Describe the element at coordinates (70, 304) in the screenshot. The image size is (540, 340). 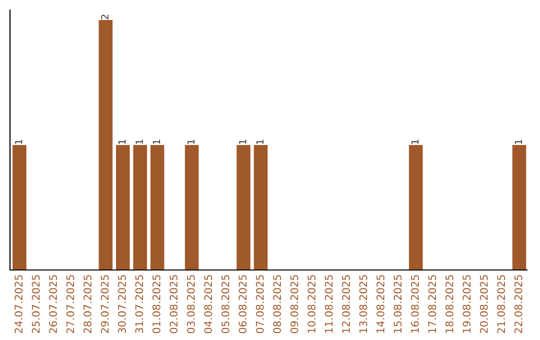
I see `x-tick-label: 27.07.2025` at that location.